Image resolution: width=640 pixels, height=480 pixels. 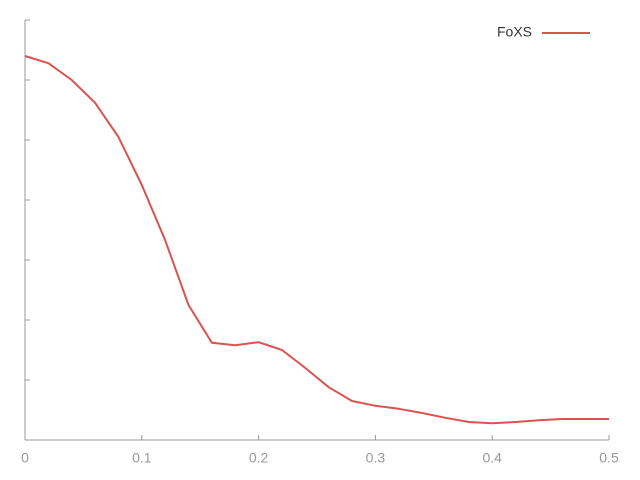 I want to click on x-tick-label: 0.1, so click(x=142, y=458).